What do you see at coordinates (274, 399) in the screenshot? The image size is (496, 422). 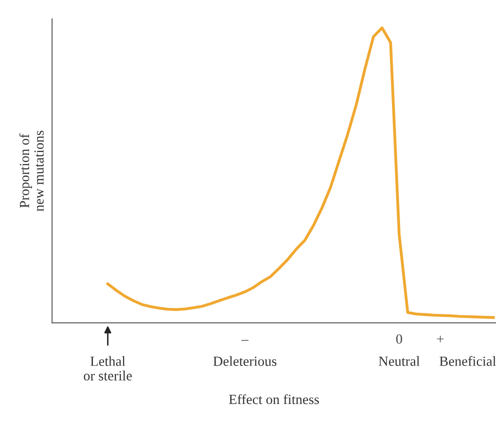 I see `x-axis-title: Effect on fitness` at bounding box center [274, 399].